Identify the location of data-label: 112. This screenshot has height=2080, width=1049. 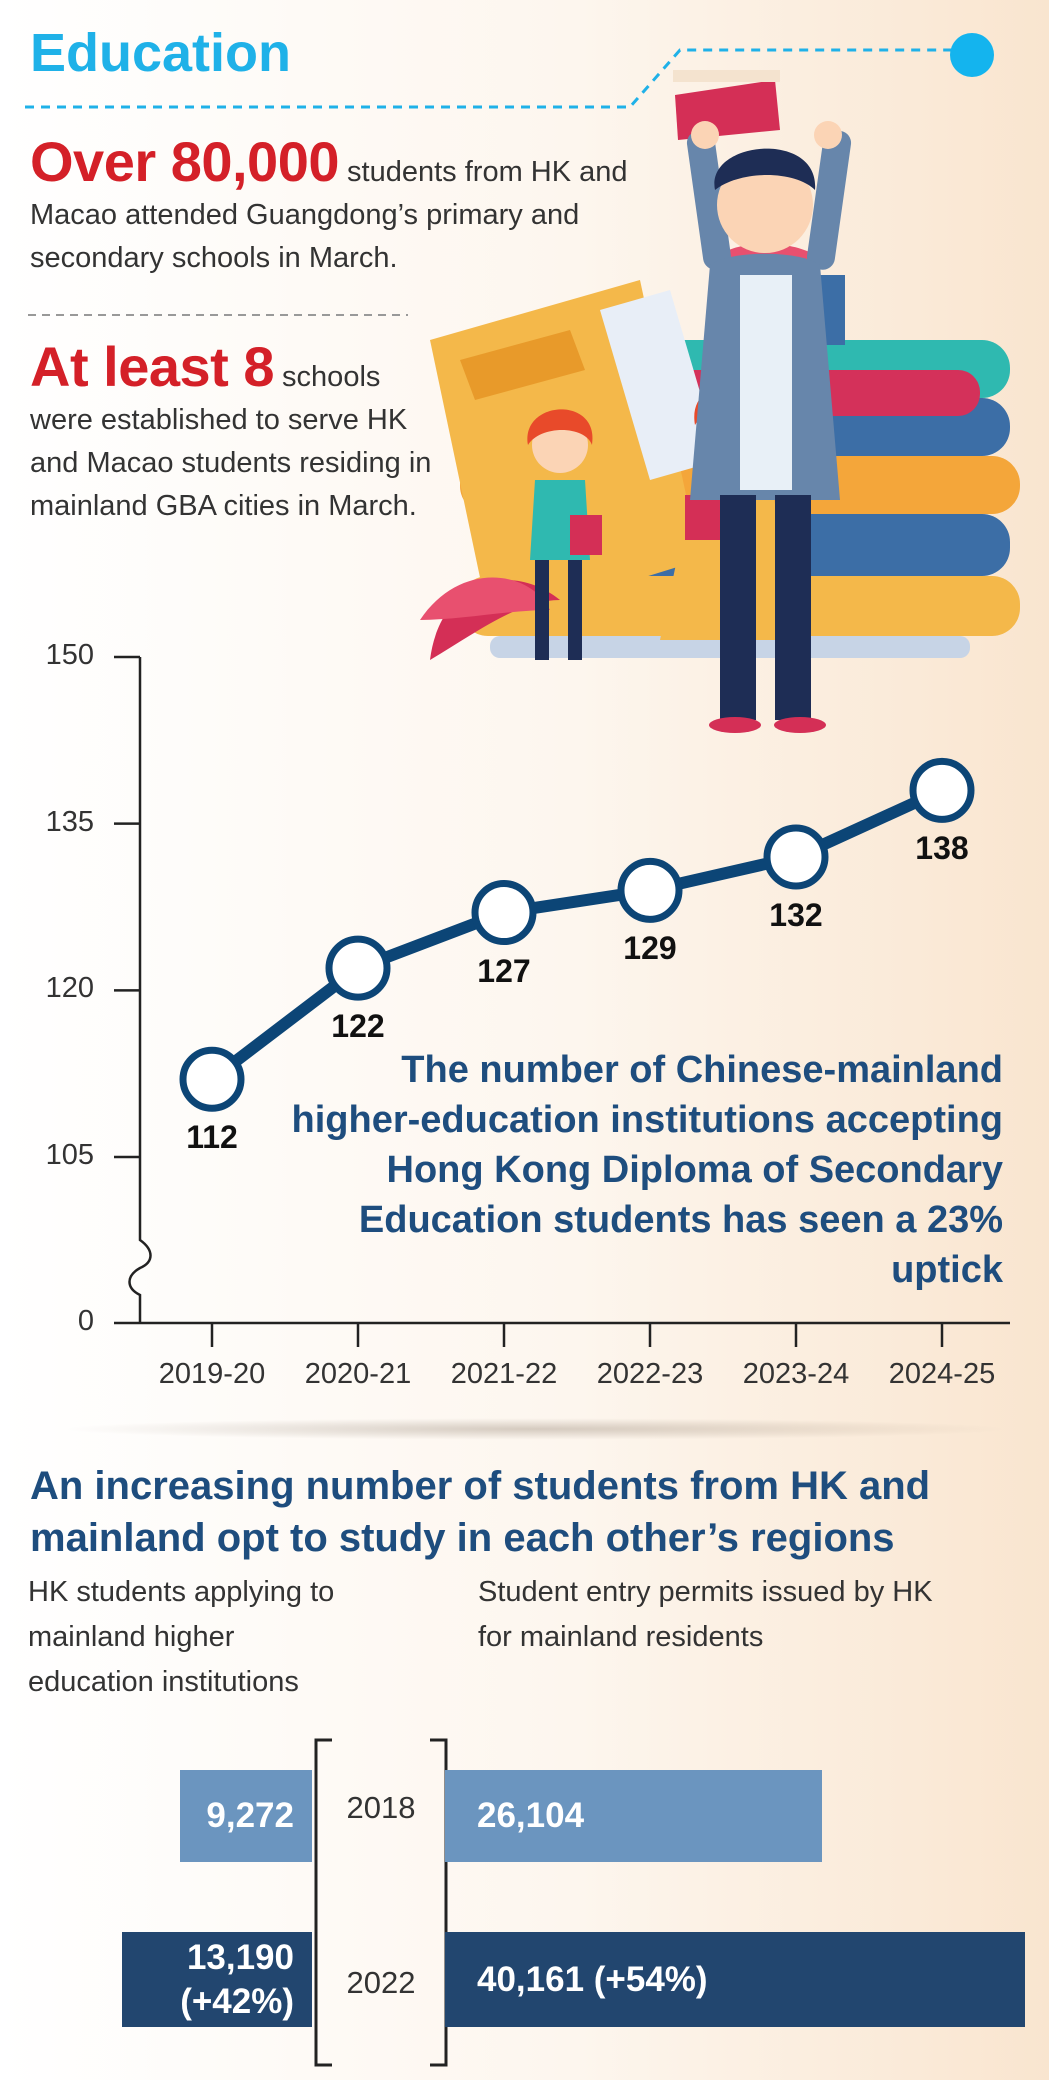
(212, 1137).